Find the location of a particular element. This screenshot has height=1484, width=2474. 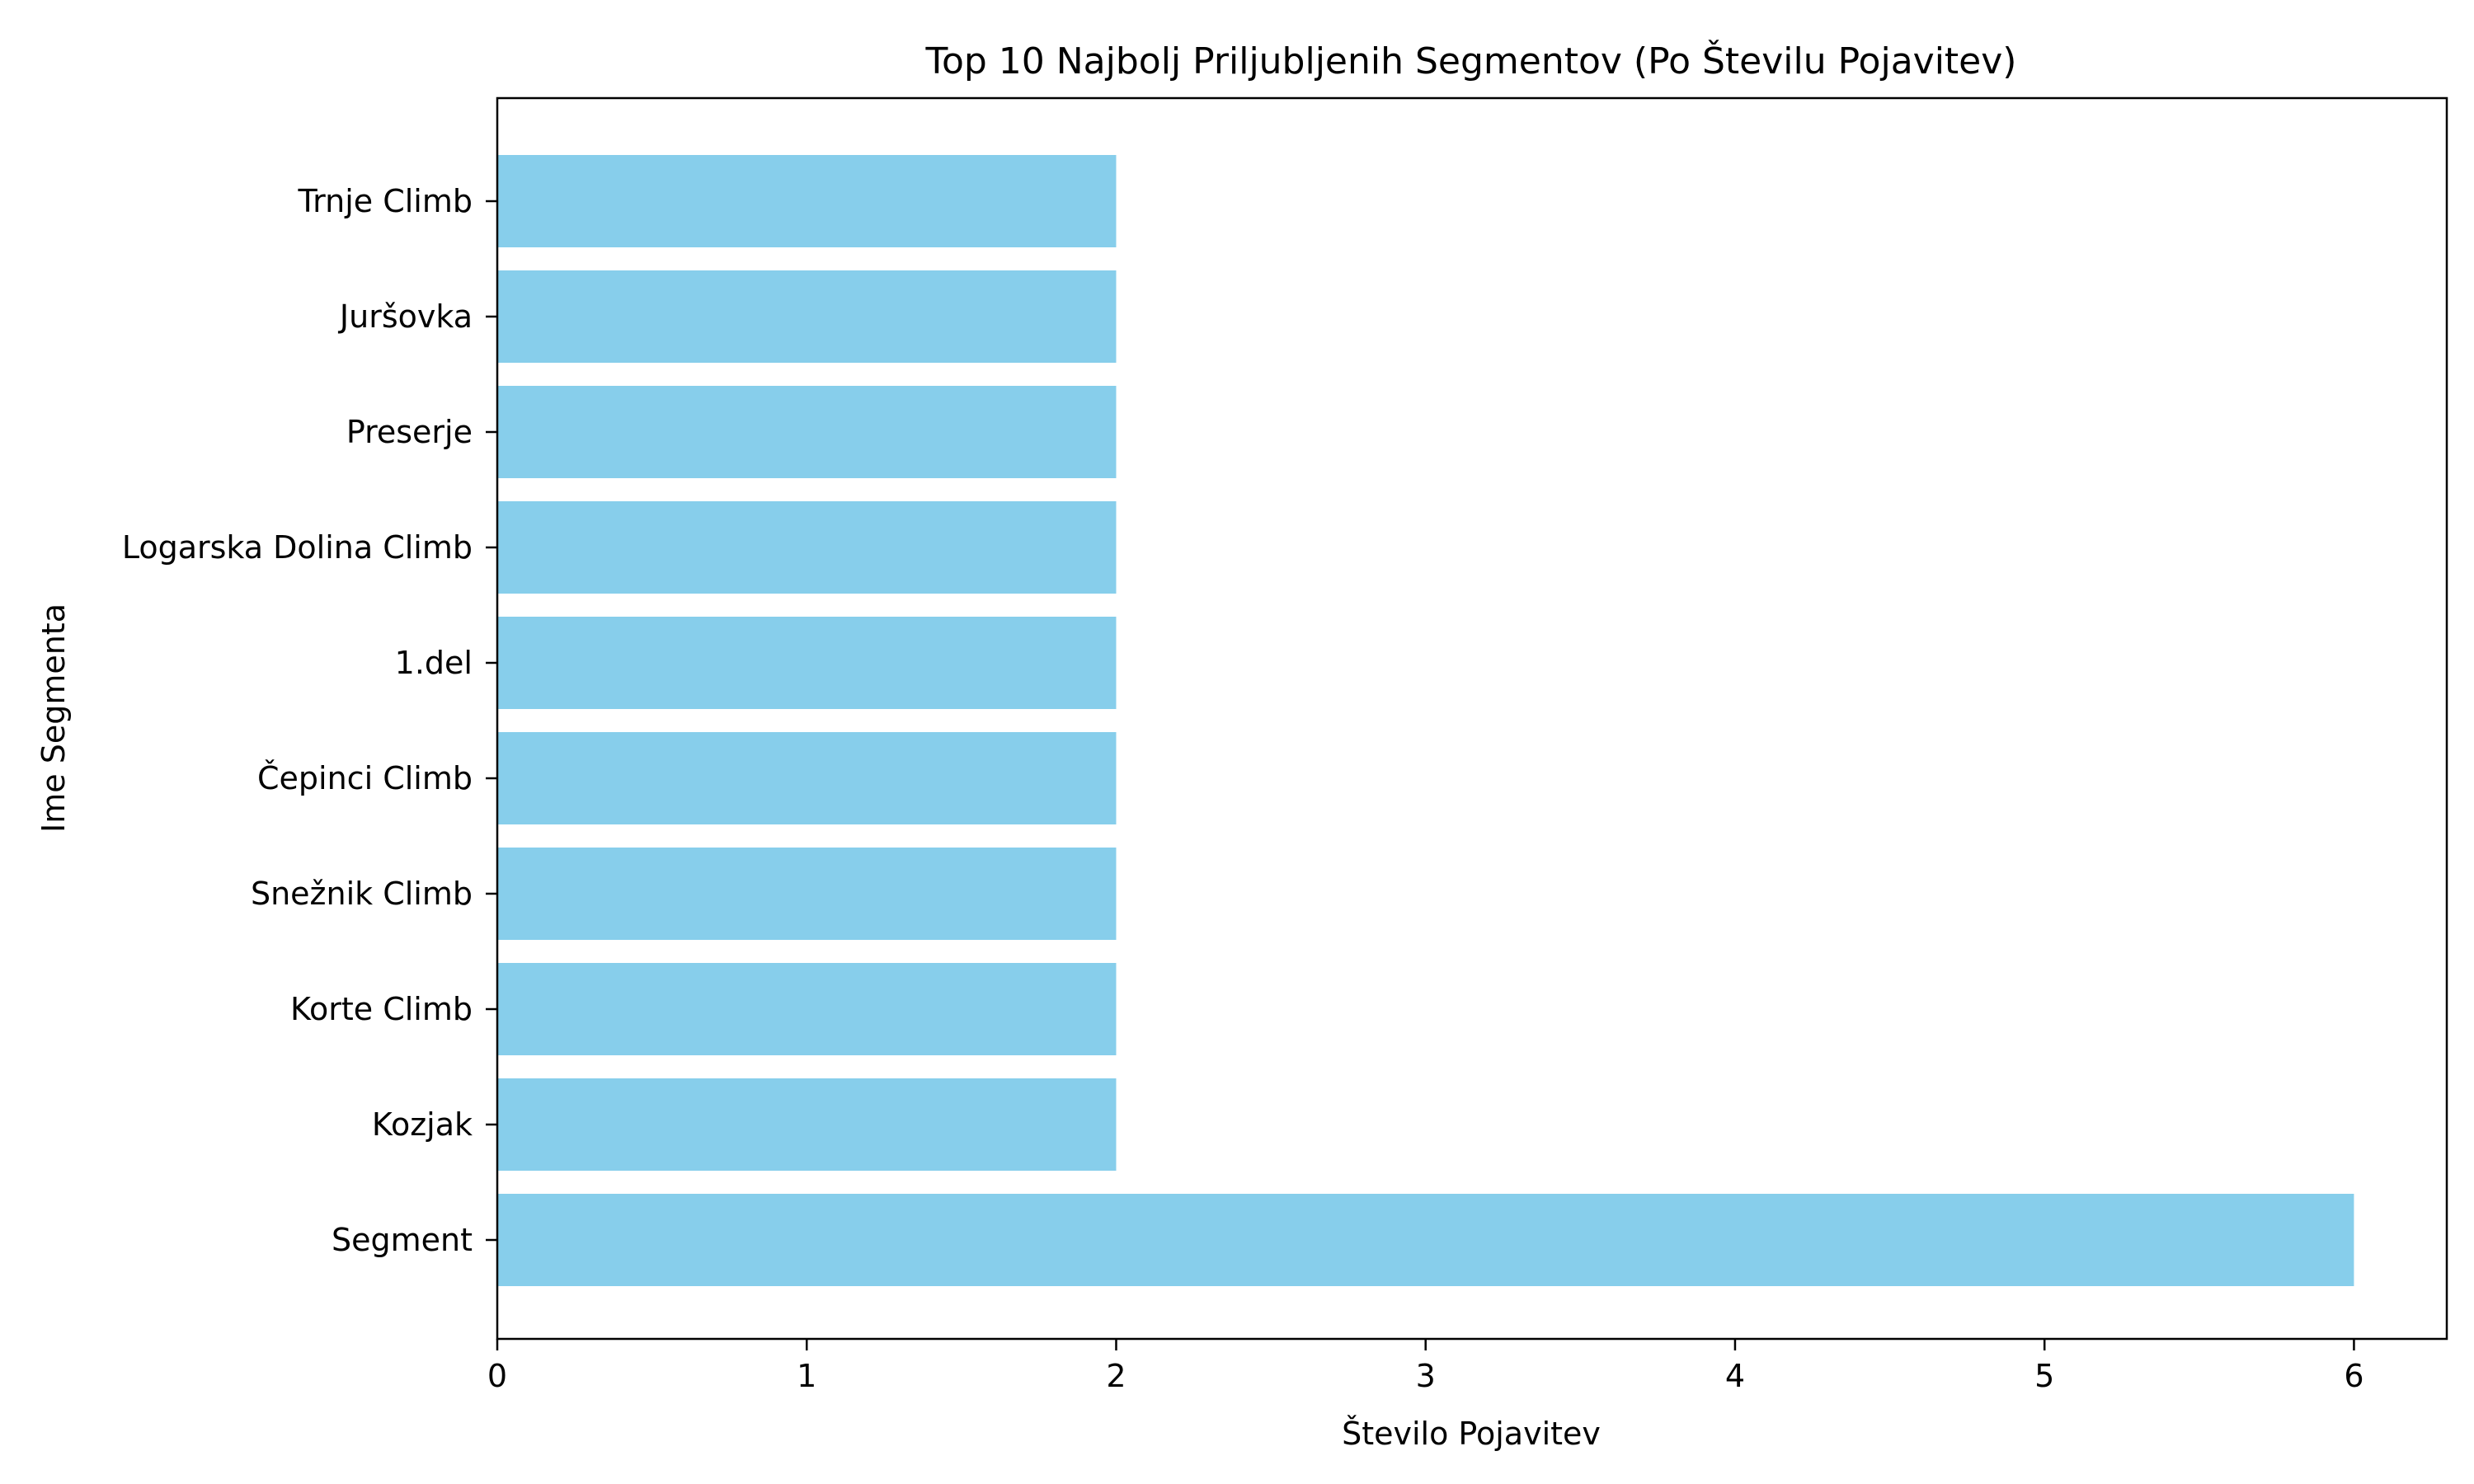

y-axis-label: Ime Segmenta is located at coordinates (53, 718).